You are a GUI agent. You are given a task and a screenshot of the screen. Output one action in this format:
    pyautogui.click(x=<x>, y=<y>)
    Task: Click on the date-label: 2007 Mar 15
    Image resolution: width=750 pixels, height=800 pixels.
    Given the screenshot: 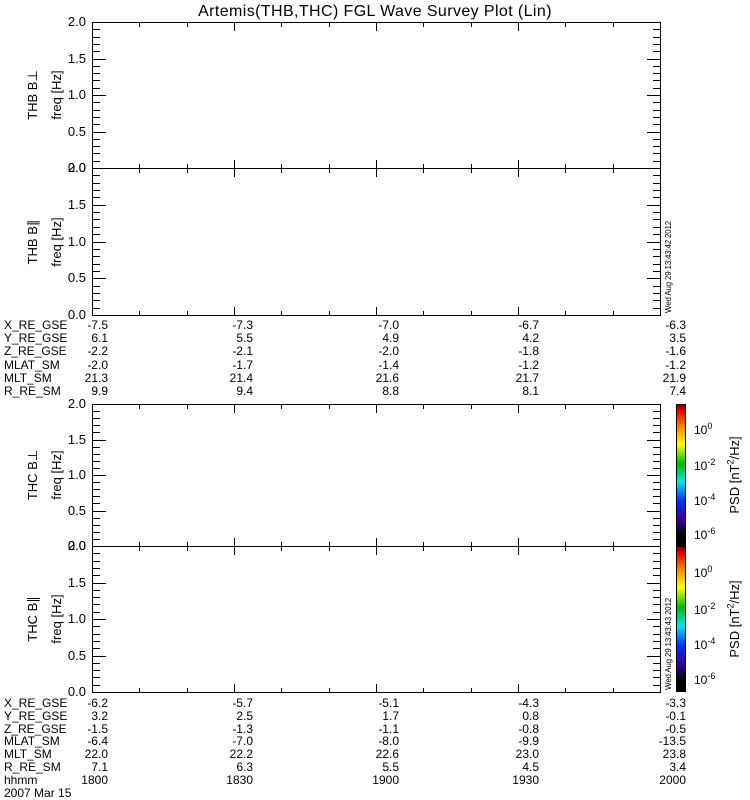 What is the action you would take?
    pyautogui.click(x=38, y=793)
    